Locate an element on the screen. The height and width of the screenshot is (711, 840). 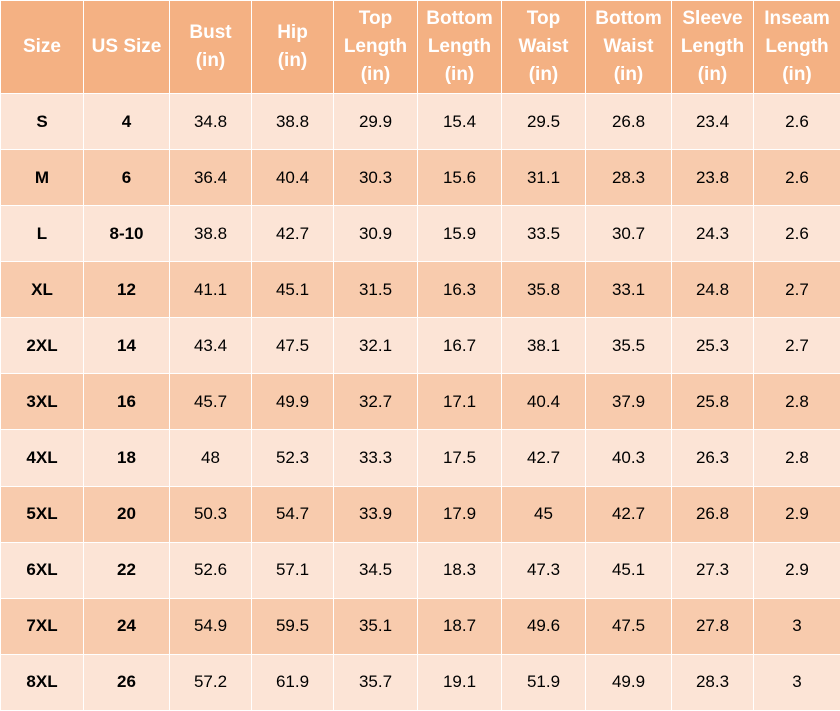
measurement-cell: 16.7 is located at coordinates (459, 346).